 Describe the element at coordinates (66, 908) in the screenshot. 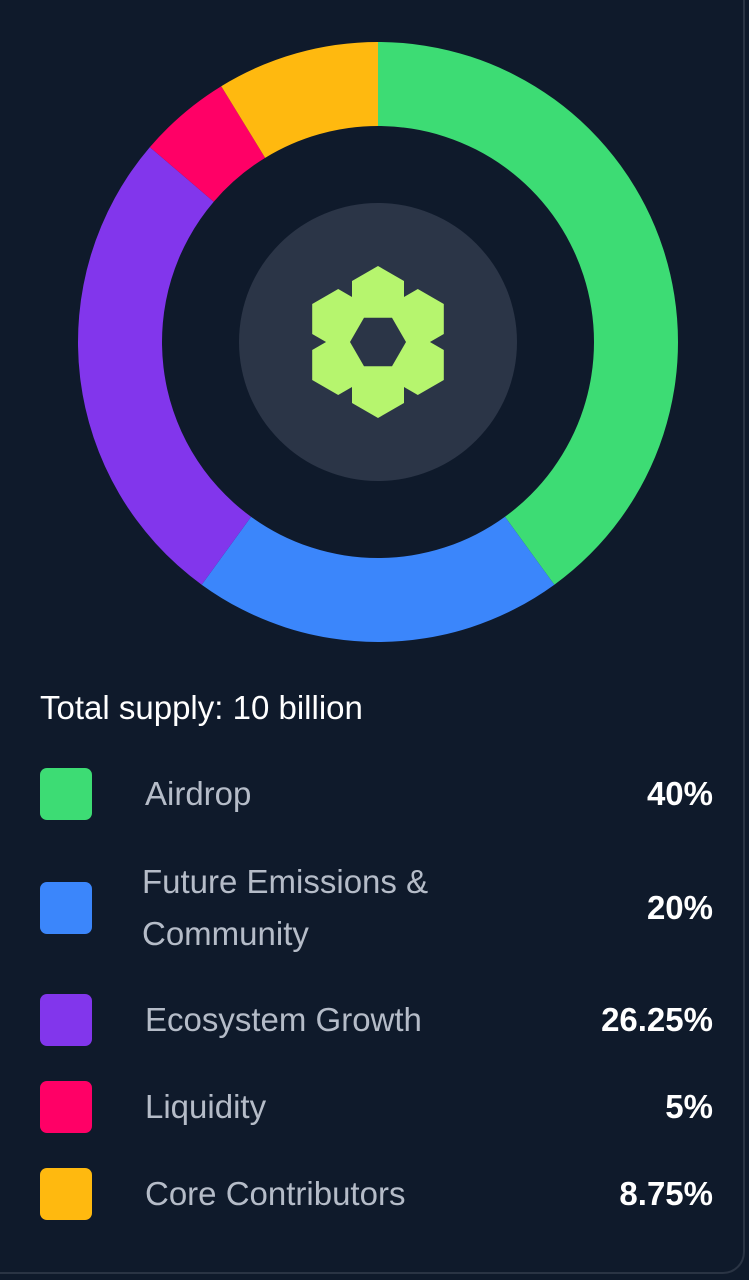

I see `legend-swatch-future-emissions` at that location.